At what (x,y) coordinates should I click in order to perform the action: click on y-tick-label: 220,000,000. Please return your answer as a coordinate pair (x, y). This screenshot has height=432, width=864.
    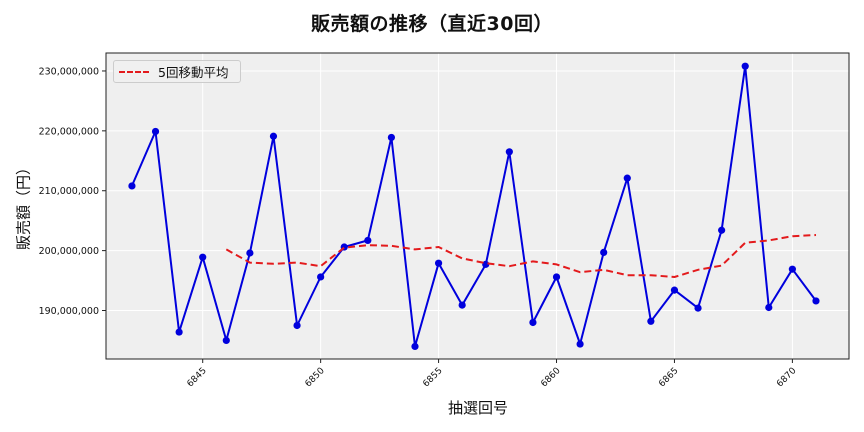
    Looking at the image, I should click on (69, 131).